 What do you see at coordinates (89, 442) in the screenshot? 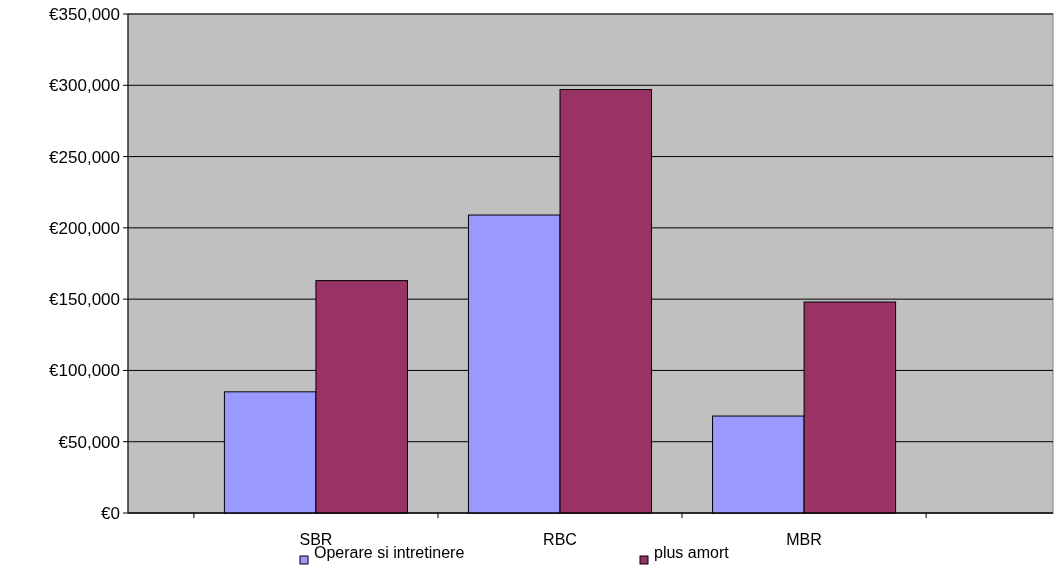
I see `y-tick-label: €50,000` at bounding box center [89, 442].